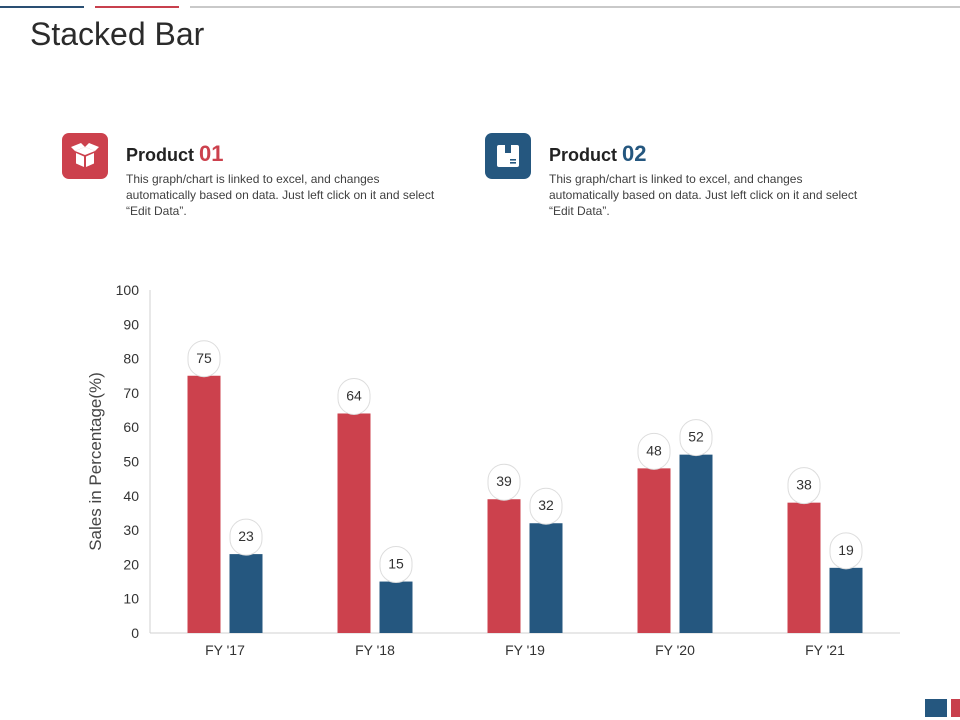 The width and height of the screenshot is (960, 720). What do you see at coordinates (42, 7) in the screenshot?
I see `accent-line-blue` at bounding box center [42, 7].